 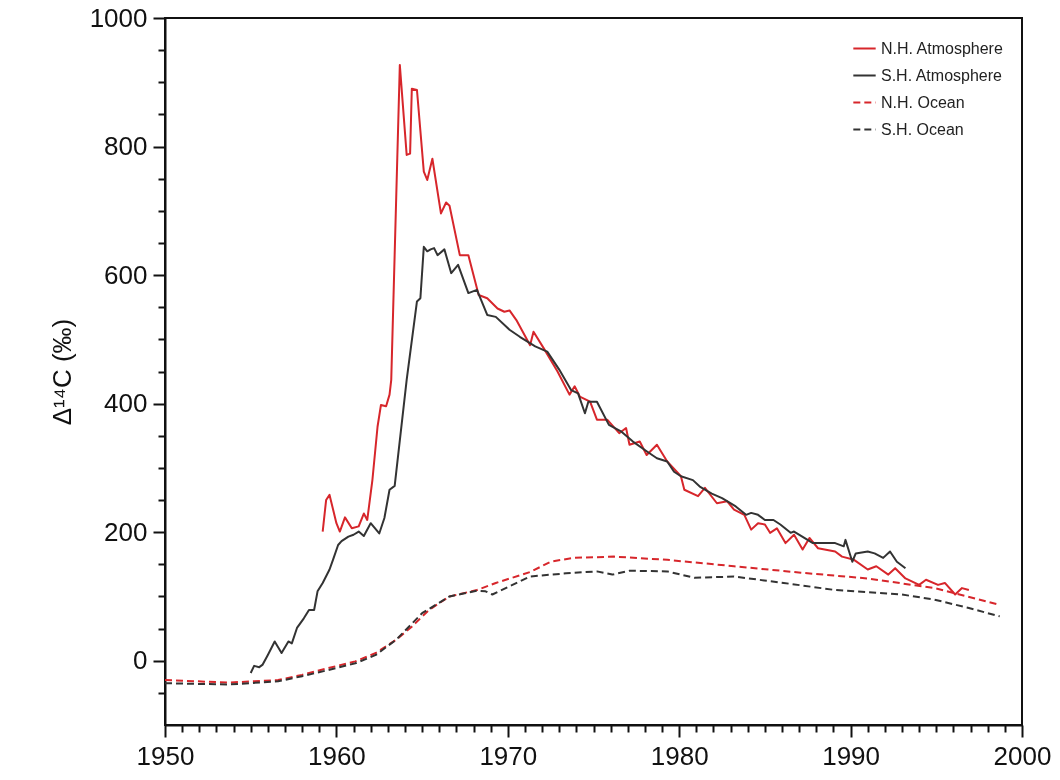 What do you see at coordinates (679, 755) in the screenshot?
I see `x-tick-label: 1980` at bounding box center [679, 755].